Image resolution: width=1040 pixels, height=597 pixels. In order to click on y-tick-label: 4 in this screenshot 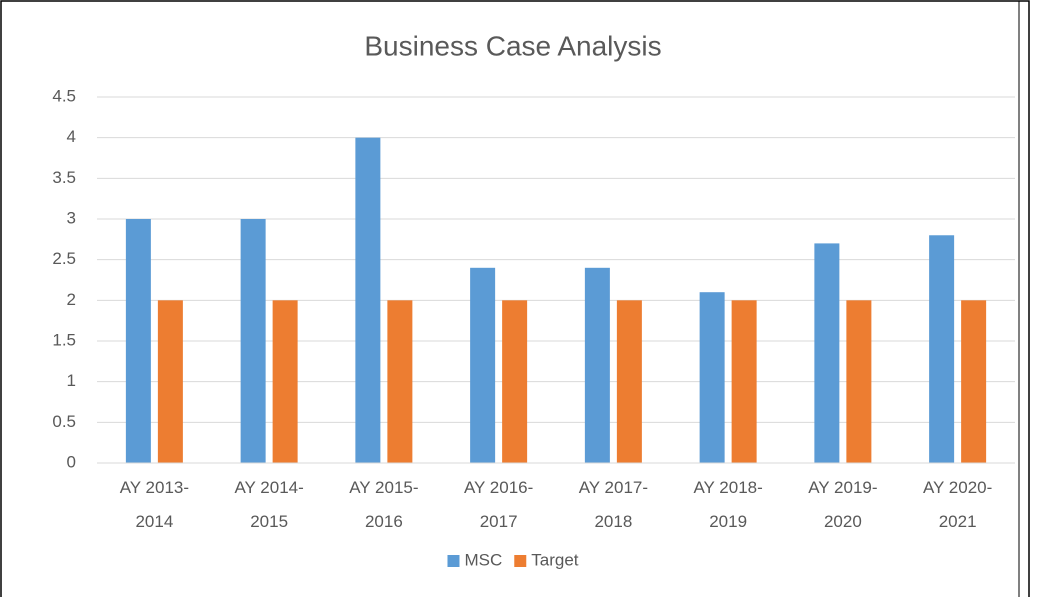, I will do `click(71, 136)`.